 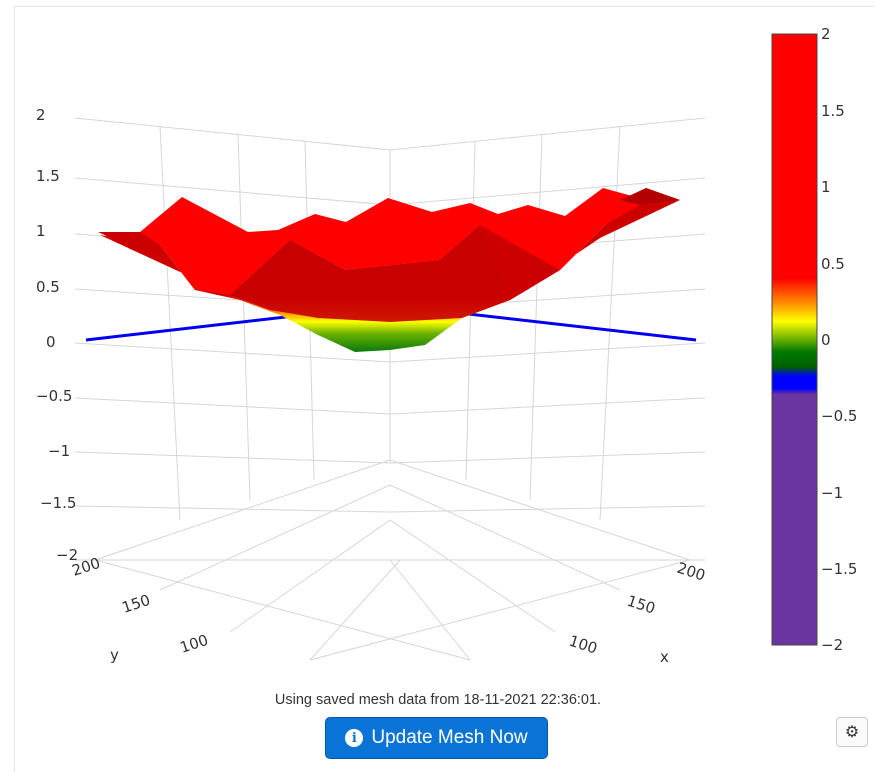 I want to click on x-tick-label: 200, so click(x=691, y=572).